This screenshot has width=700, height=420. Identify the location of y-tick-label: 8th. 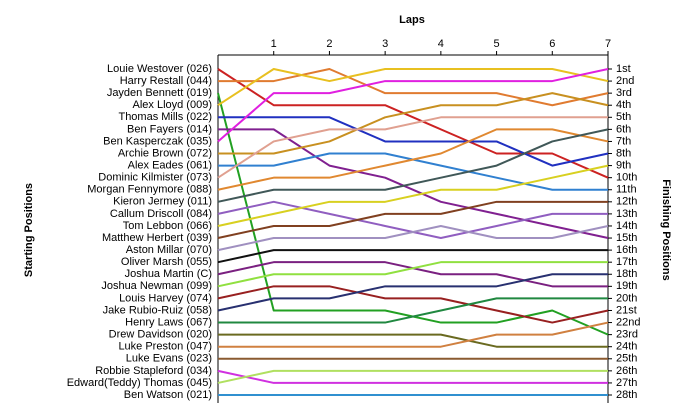
(623, 153).